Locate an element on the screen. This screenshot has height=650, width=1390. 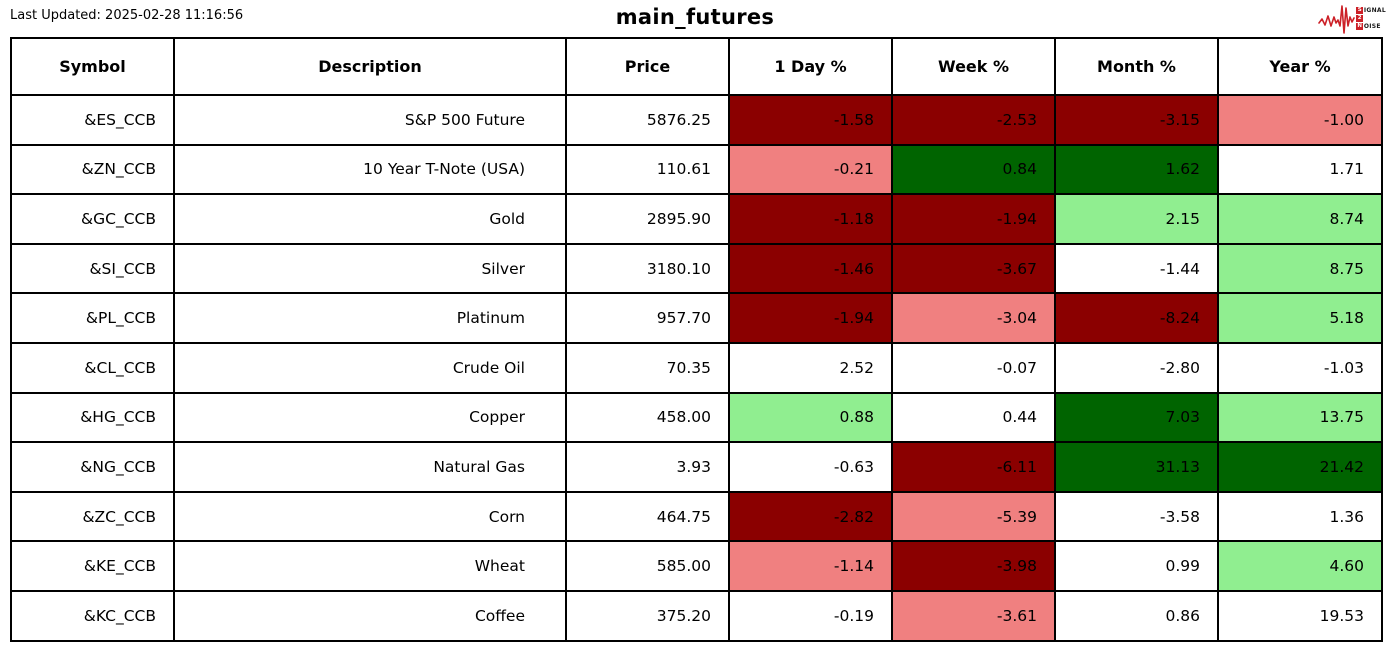
description-cell: Natural Gas is located at coordinates (370, 467).